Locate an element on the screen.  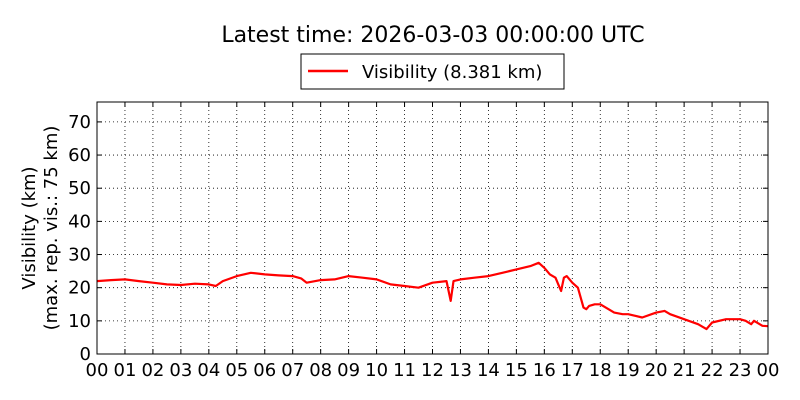
x-tick-label: 12 is located at coordinates (432, 370).